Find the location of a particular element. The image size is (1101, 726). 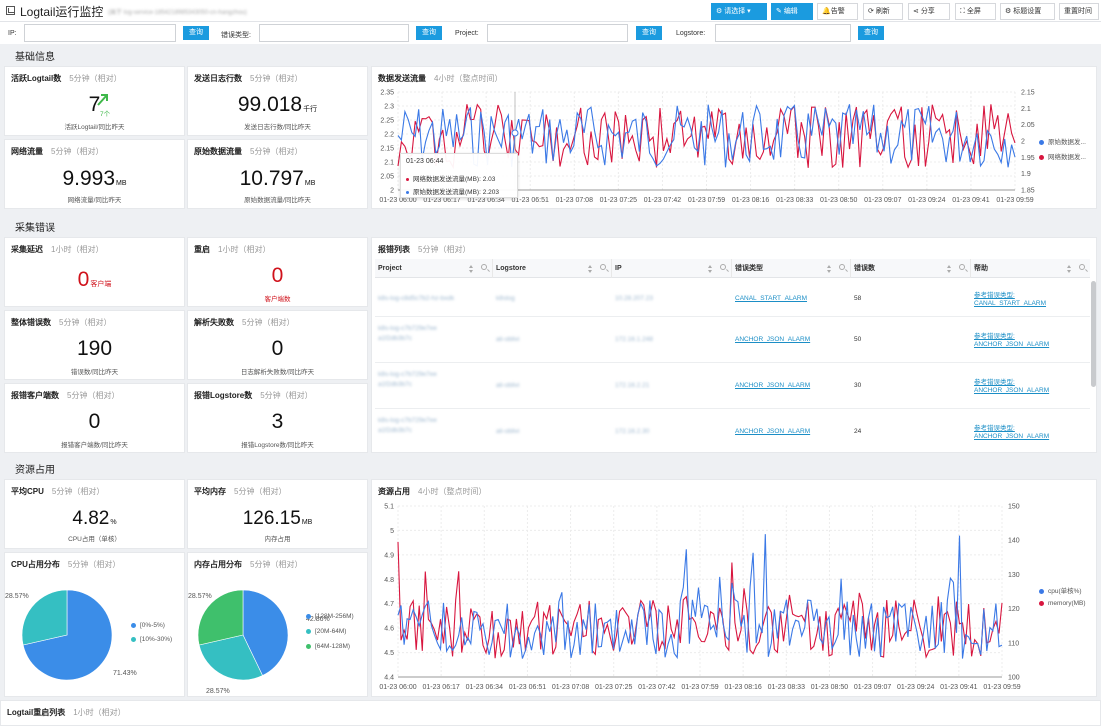

x-tick-label: 01-23 06:17 is located at coordinates (440, 687).